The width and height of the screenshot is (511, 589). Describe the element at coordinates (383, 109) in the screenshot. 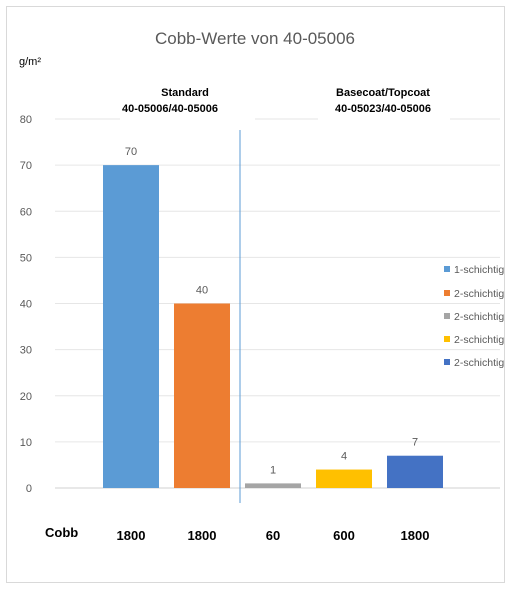

I see `group-label-basecoat-line2: 40-05023/40-05006` at that location.